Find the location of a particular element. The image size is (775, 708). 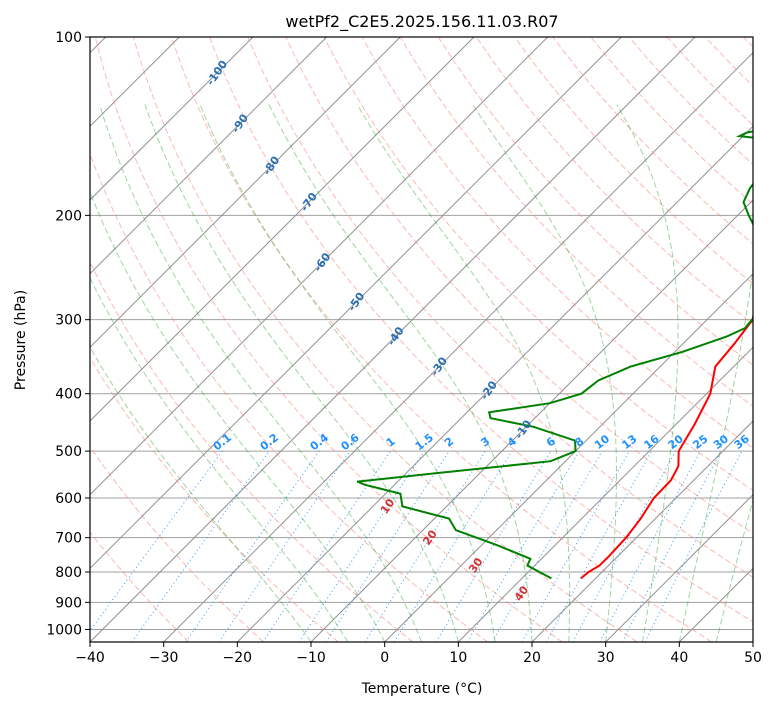

mixing-ratio-label: 2 is located at coordinates (449, 442).